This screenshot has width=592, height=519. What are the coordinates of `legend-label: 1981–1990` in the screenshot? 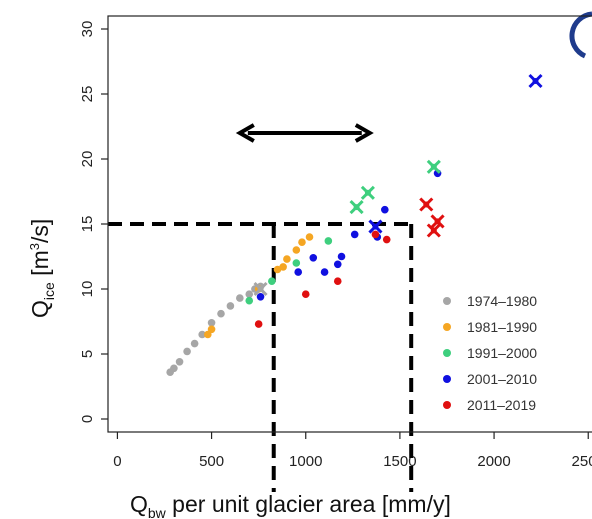 It's located at (502, 327).